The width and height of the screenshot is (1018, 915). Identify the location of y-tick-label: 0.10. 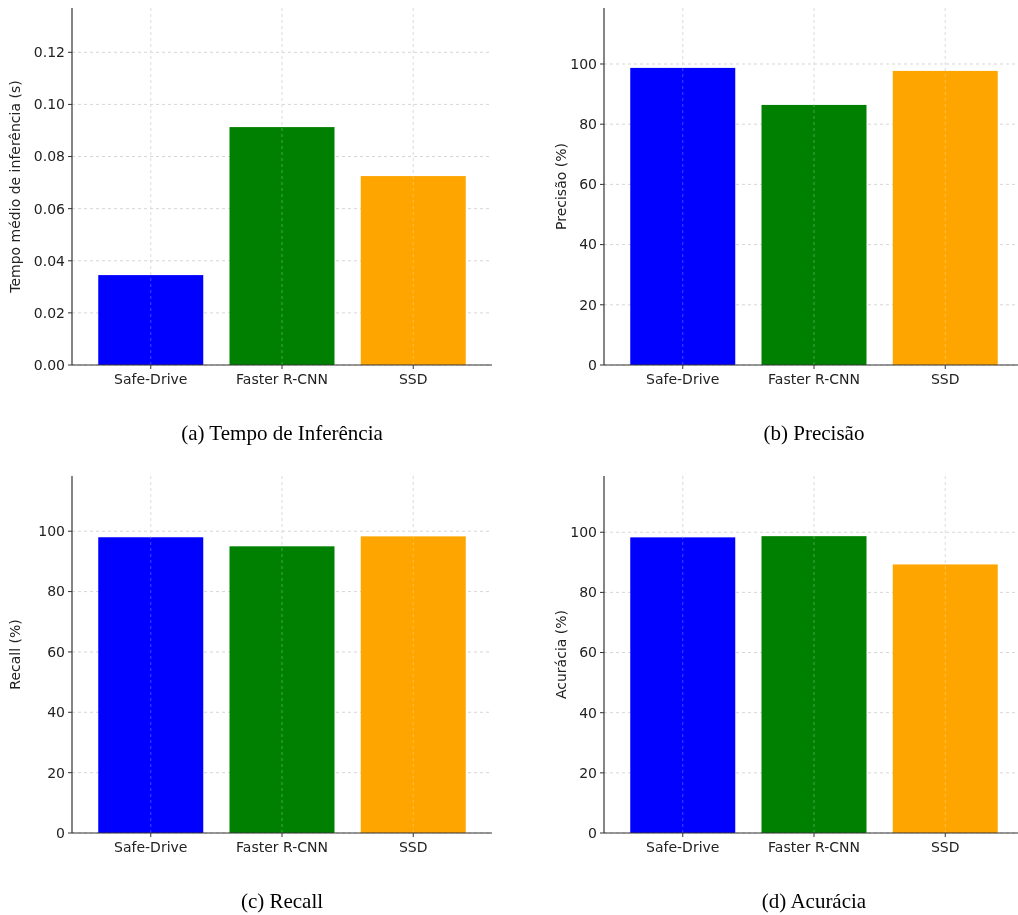
(49, 104).